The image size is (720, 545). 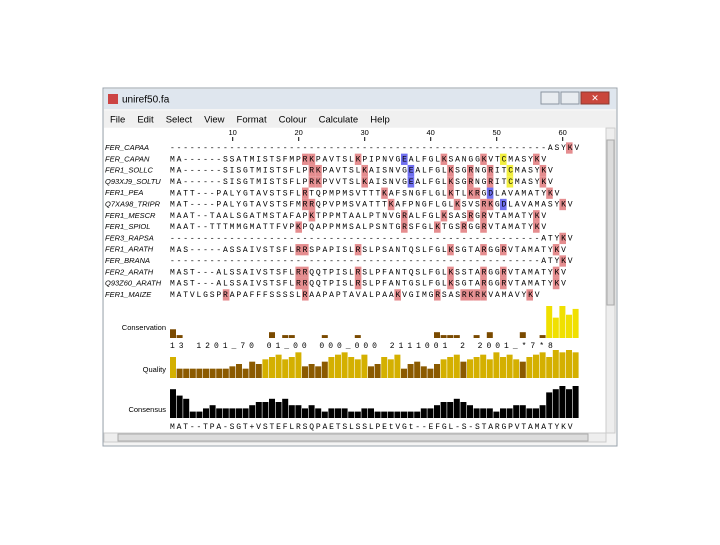 I want to click on minimize-button, so click(x=550, y=98).